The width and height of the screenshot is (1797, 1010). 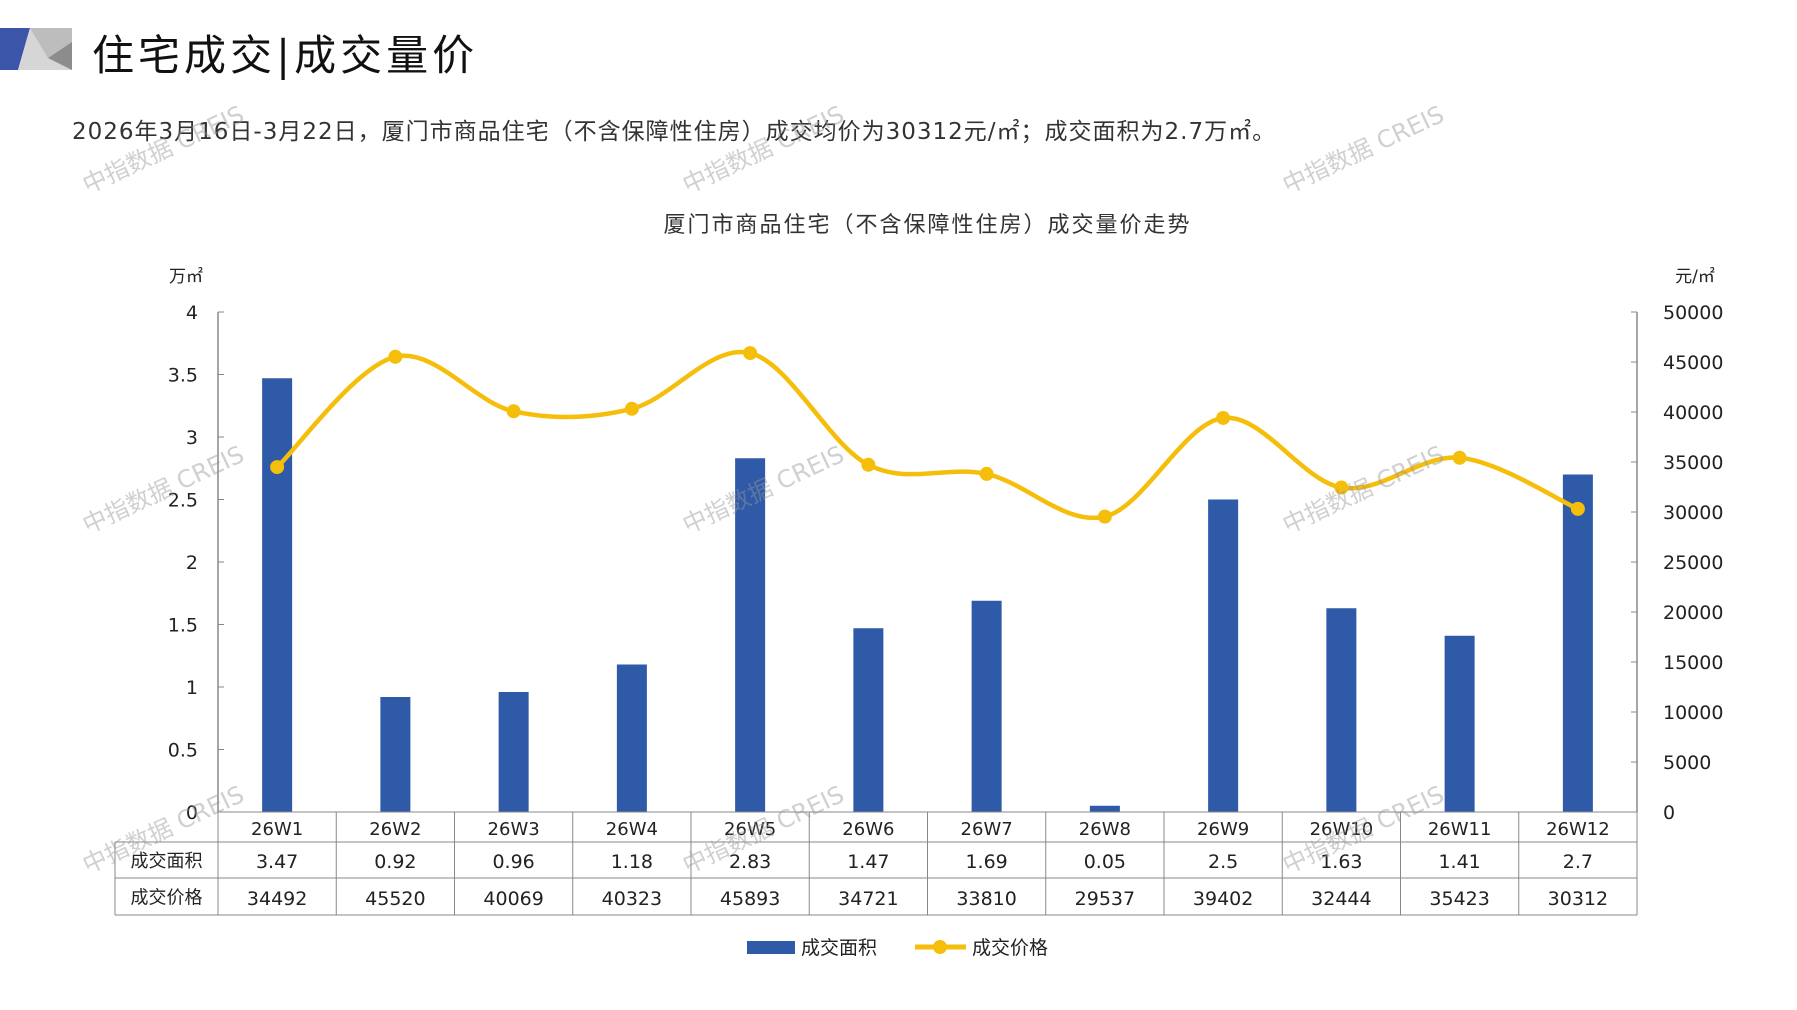 What do you see at coordinates (868, 862) in the screenshot?
I see `area-value: 1.47` at bounding box center [868, 862].